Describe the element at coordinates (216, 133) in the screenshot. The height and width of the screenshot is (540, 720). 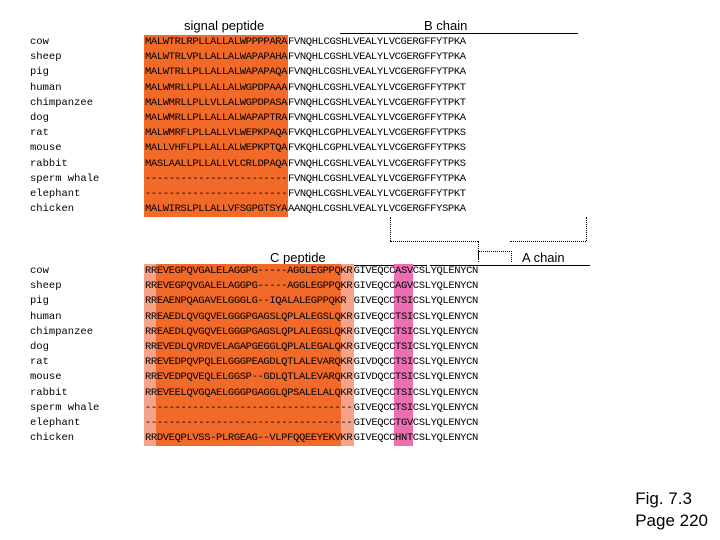
I see `signal-sequence: MALWMRFLPLLALLVLWEPKPAQA` at that location.